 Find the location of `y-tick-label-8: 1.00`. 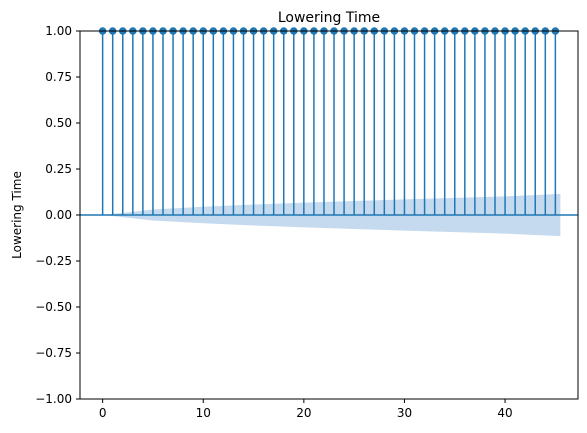

y-tick-label-8: 1.00 is located at coordinates (58, 31).